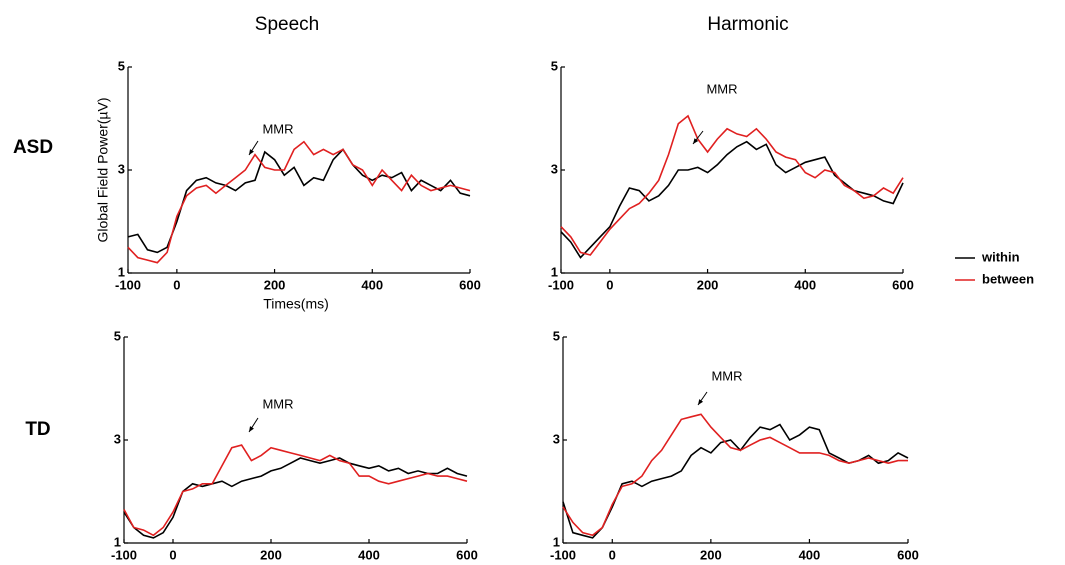  Describe the element at coordinates (1008, 278) in the screenshot. I see `legend-label: between` at that location.